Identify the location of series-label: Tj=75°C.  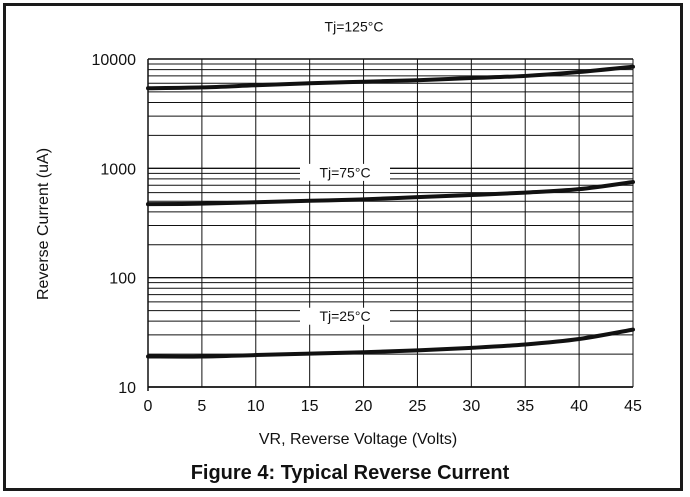
(345, 172).